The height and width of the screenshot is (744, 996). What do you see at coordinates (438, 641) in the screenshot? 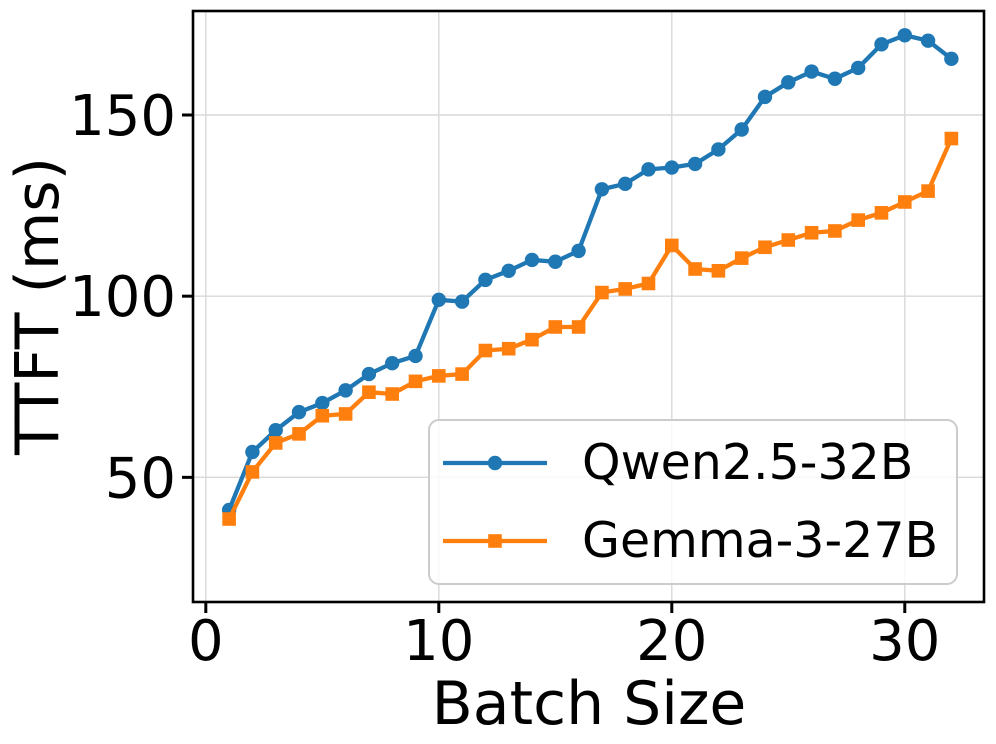
I see `x-tick-label: 10` at bounding box center [438, 641].